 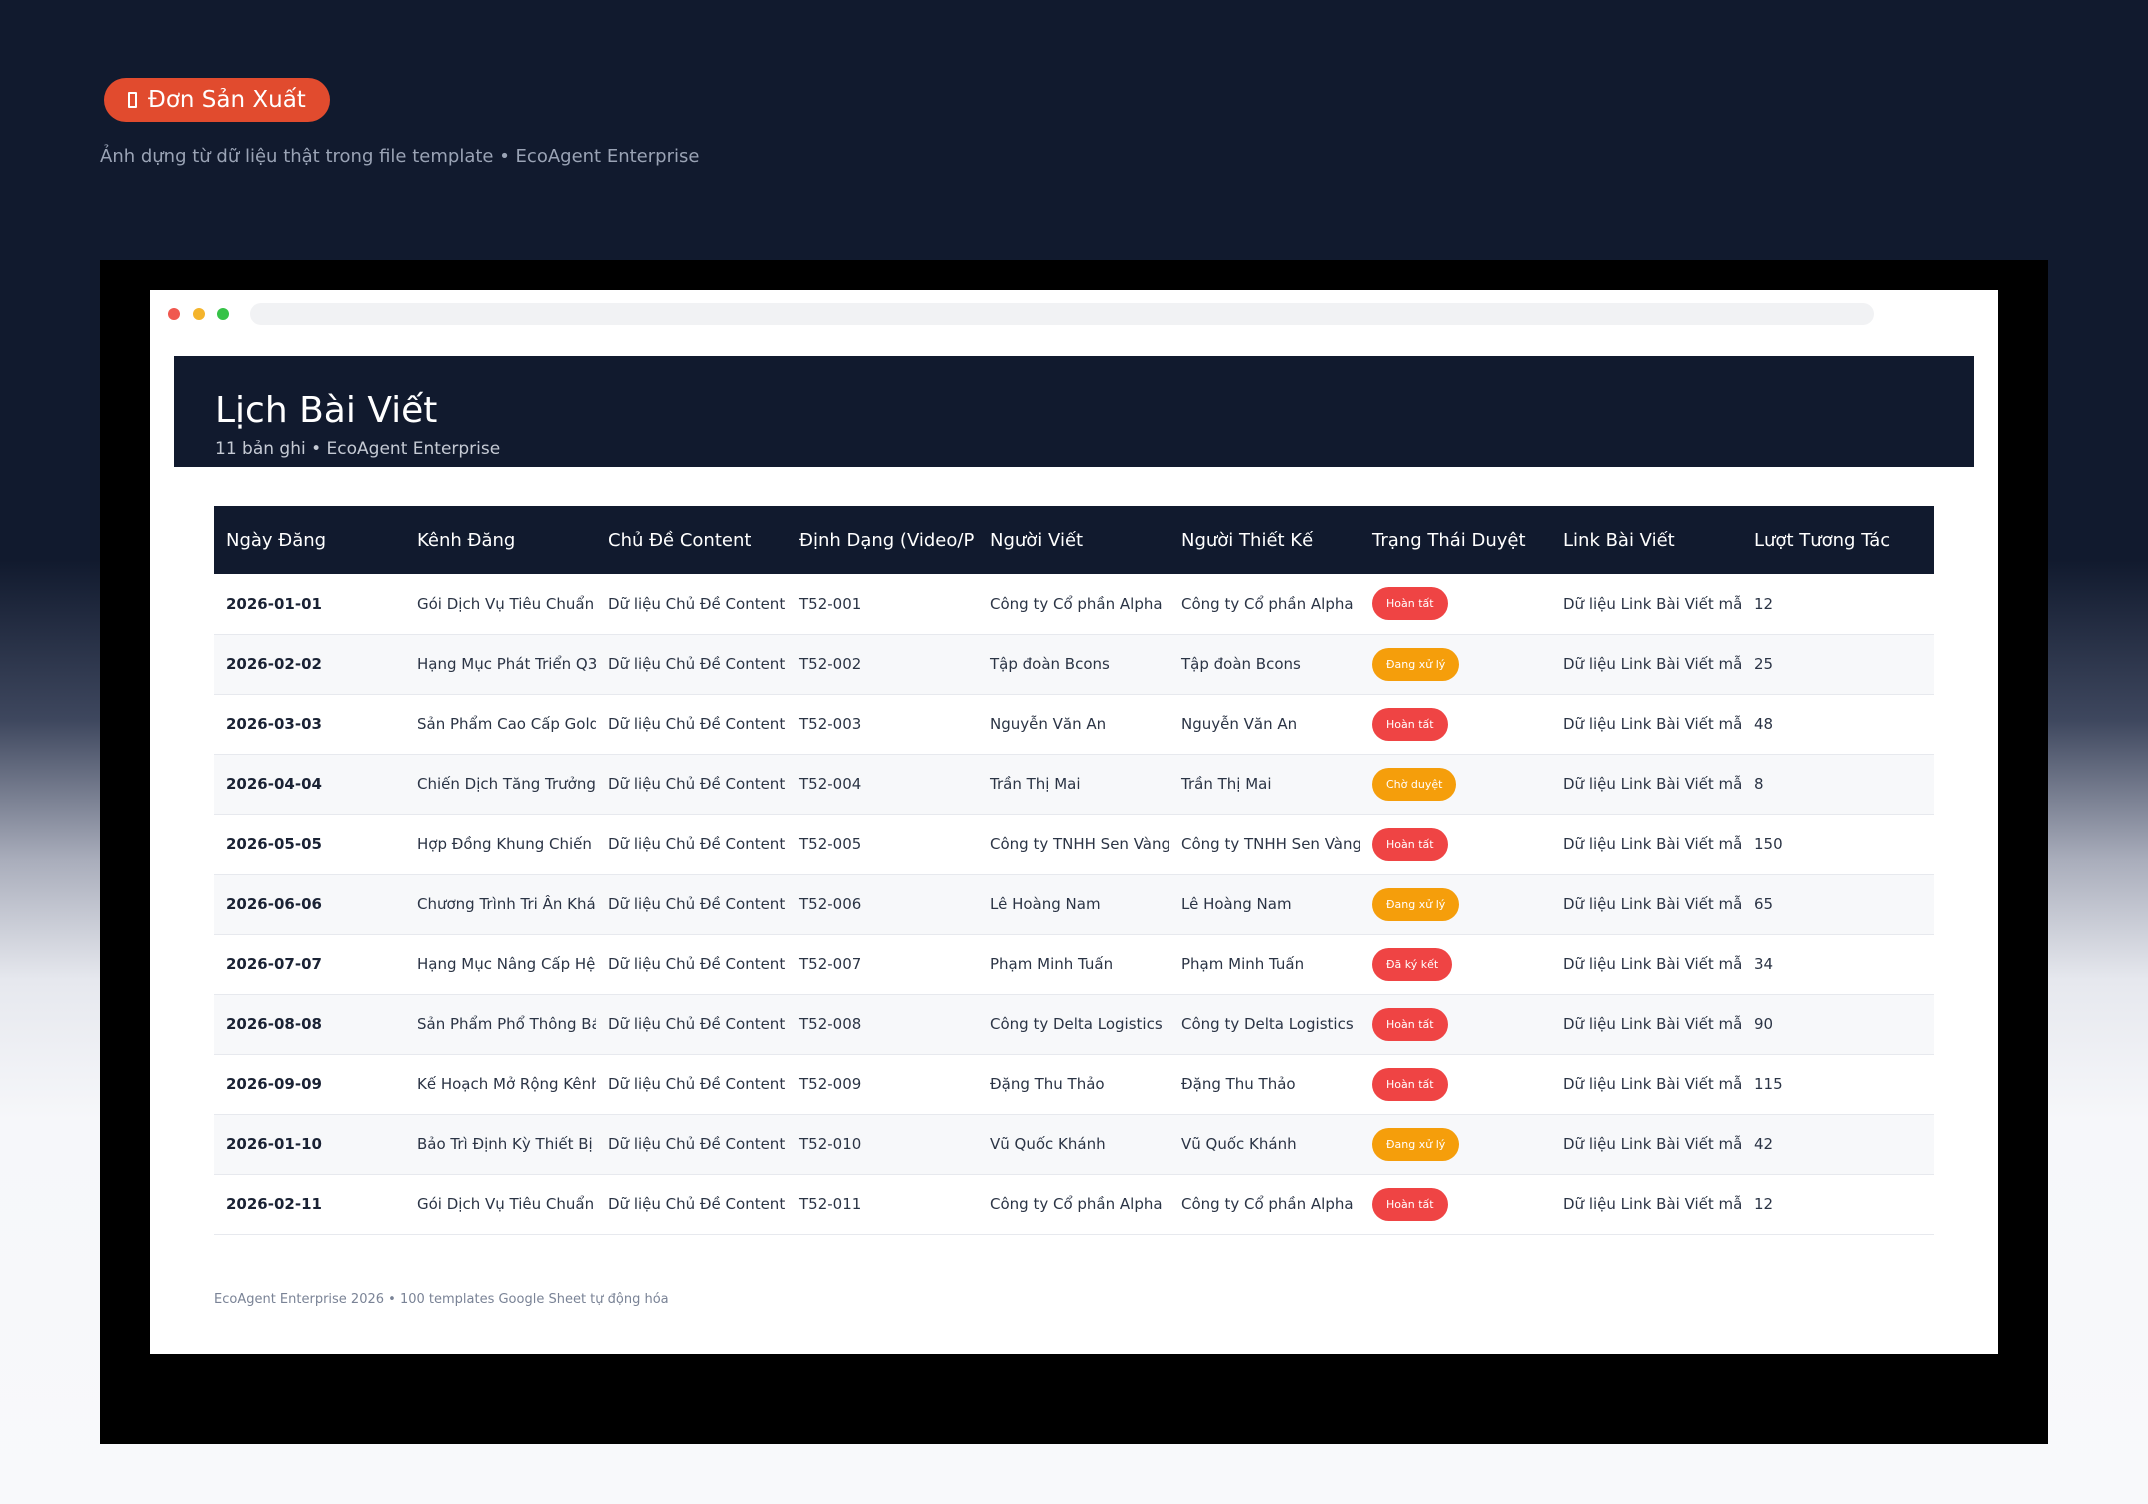 What do you see at coordinates (500, 784) in the screenshot?
I see `channel-cell: Chiến Dịch Tăng Trưởng T` at bounding box center [500, 784].